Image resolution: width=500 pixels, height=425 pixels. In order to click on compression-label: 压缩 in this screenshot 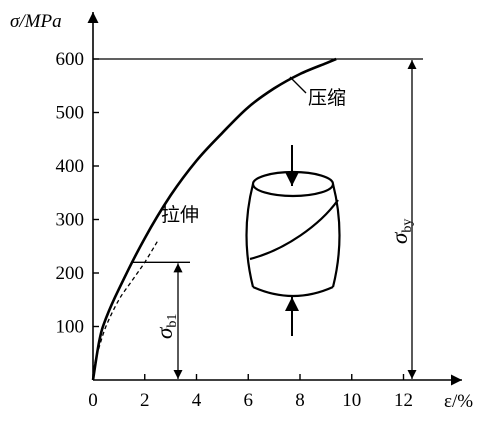, I will do `click(327, 98)`.